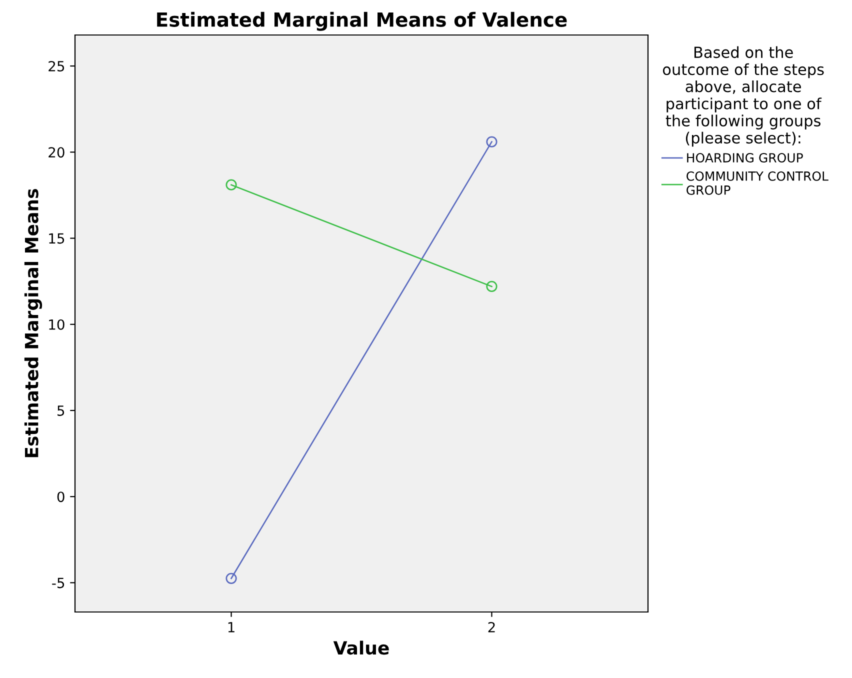 The height and width of the screenshot is (678, 852). I want to click on y-tick-label: 25, so click(56, 66).